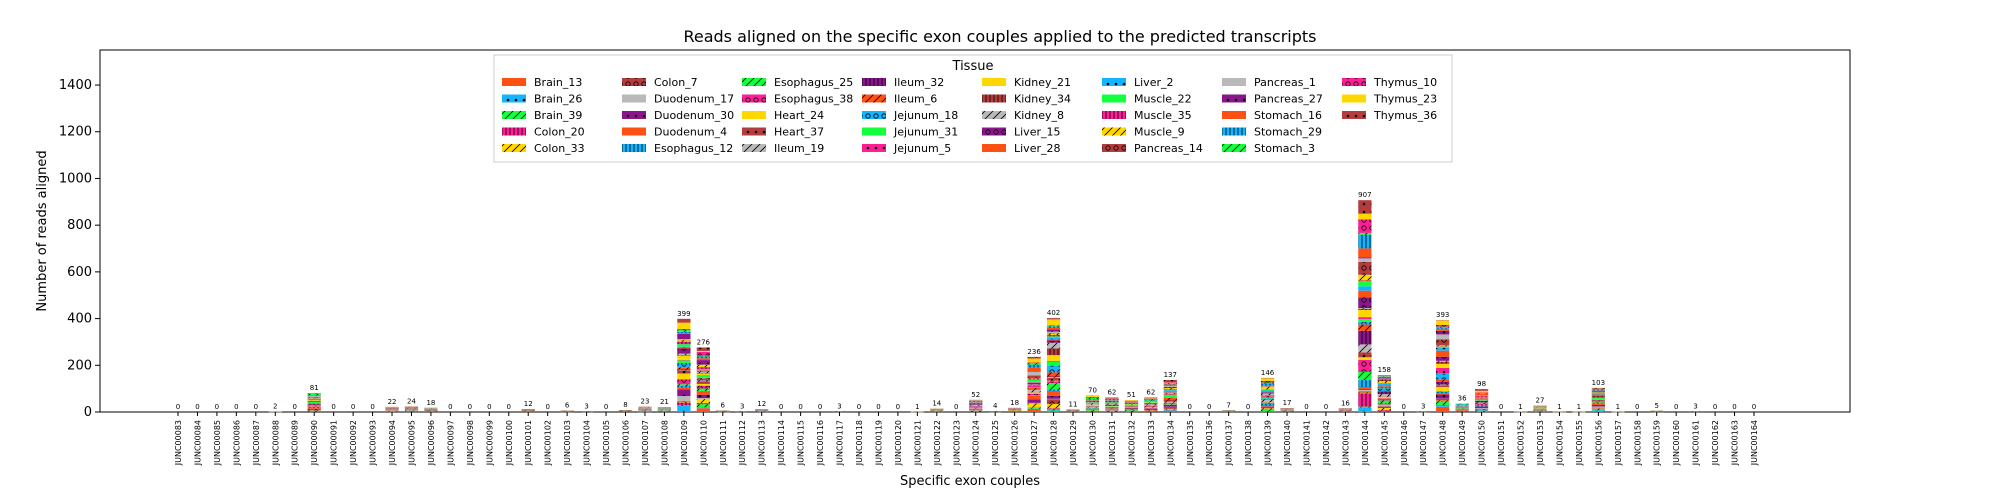 Image resolution: width=2000 pixels, height=500 pixels. What do you see at coordinates (919, 82) in the screenshot?
I see `legend-label: Ileum_32` at bounding box center [919, 82].